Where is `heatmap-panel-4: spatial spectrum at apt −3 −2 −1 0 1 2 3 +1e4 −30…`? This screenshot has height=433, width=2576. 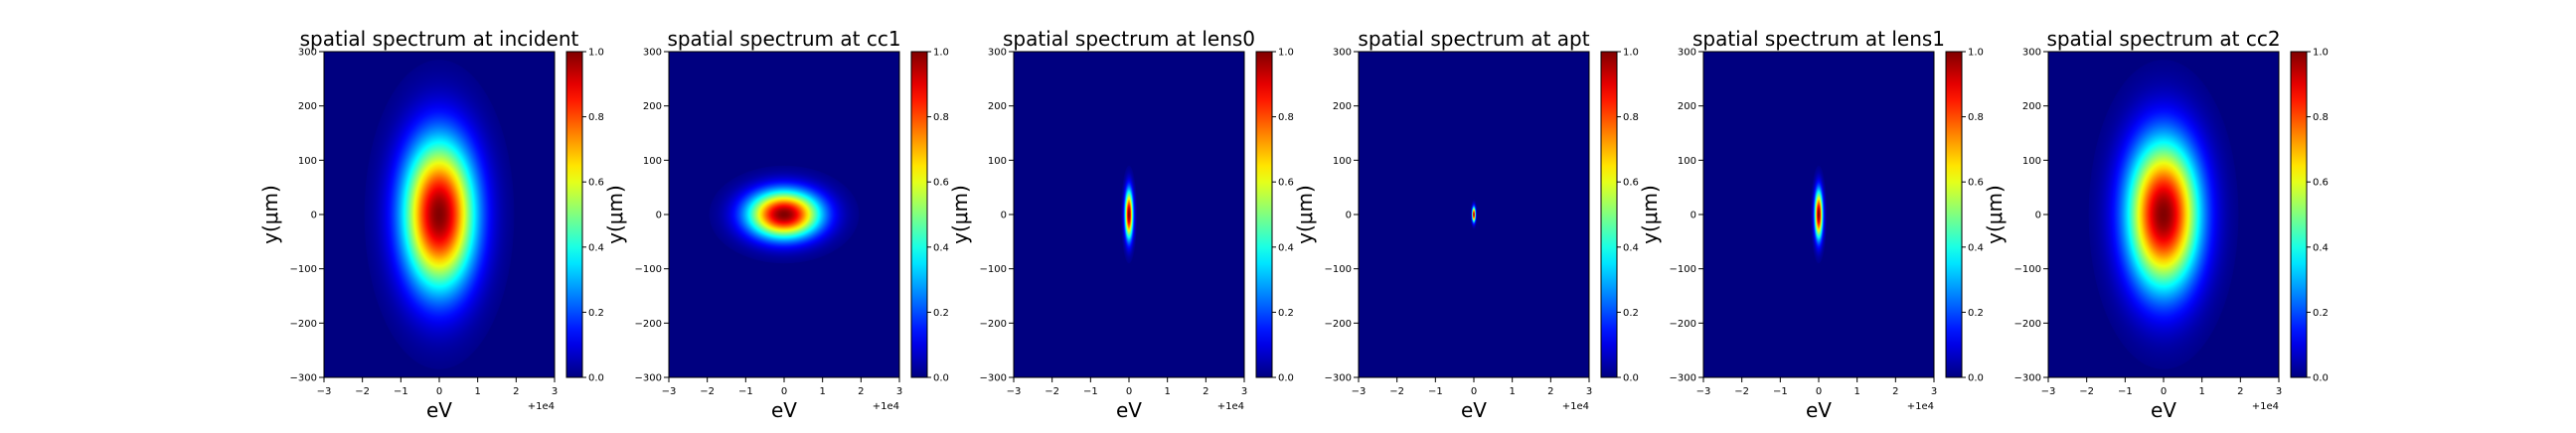 heatmap-panel-4: spatial spectrum at apt −3 −2 −1 0 1 2 3 +1e4 −30… is located at coordinates (1466, 224).